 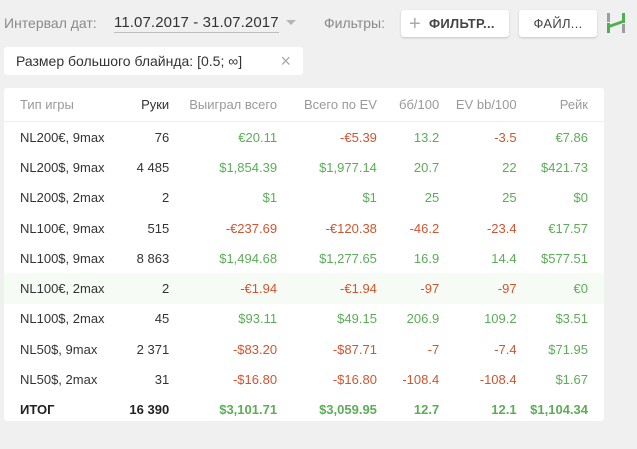 I want to click on cell-hands: 76, so click(x=162, y=137).